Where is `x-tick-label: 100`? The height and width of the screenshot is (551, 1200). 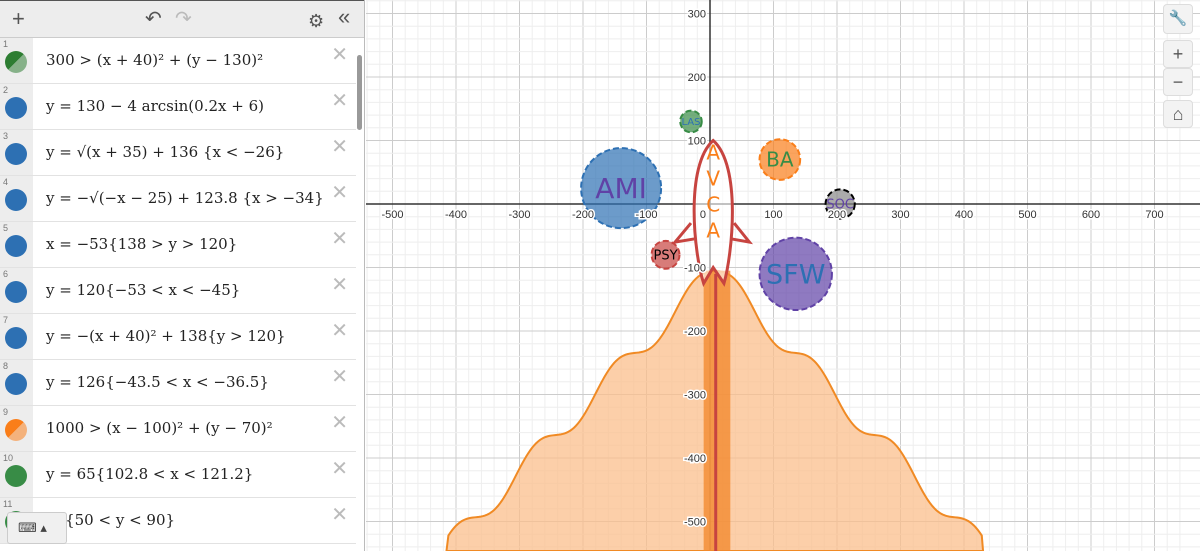 x-tick-label: 100 is located at coordinates (773, 215).